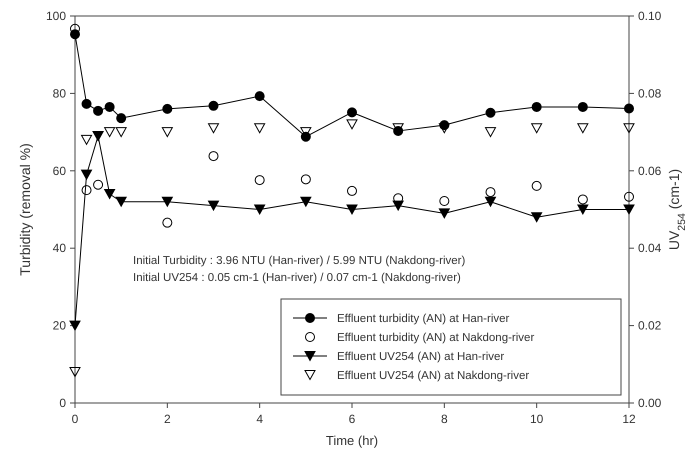 This screenshot has width=687, height=459. Describe the element at coordinates (423, 319) in the screenshot. I see `legend-label: Effluent turbidity (AN) at Han-river` at that location.